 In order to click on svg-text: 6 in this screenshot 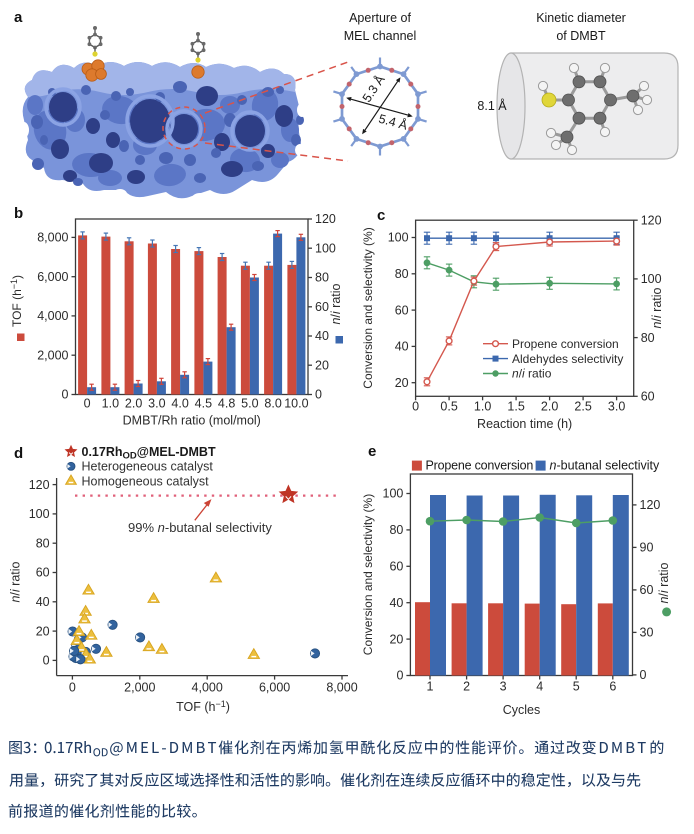, I will do `click(612, 687)`.